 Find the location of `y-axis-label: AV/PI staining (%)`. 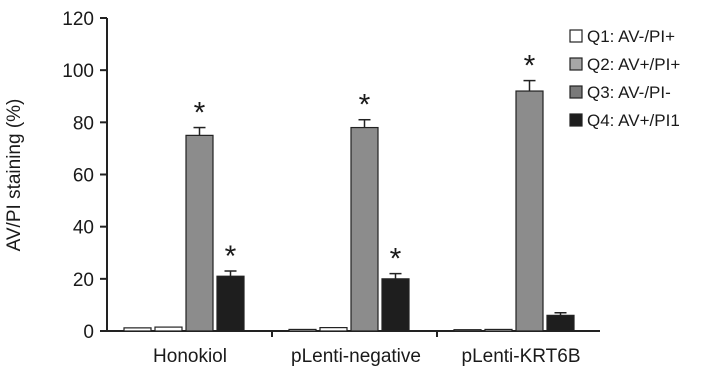

y-axis-label: AV/PI staining (%) is located at coordinates (14, 175).